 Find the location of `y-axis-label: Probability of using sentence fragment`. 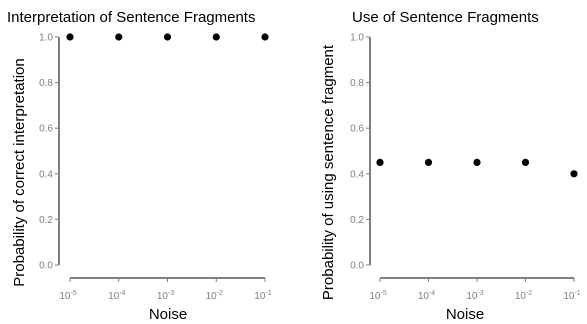

y-axis-label: Probability of using sentence fragment is located at coordinates (328, 172).